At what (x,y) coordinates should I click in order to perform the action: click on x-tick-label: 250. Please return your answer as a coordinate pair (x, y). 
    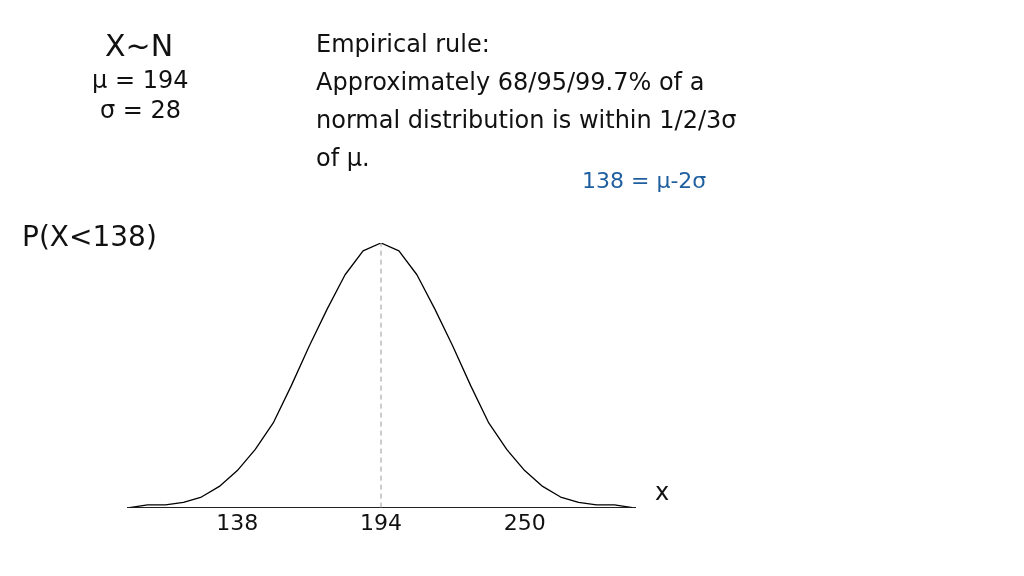
    Looking at the image, I should click on (524, 522).